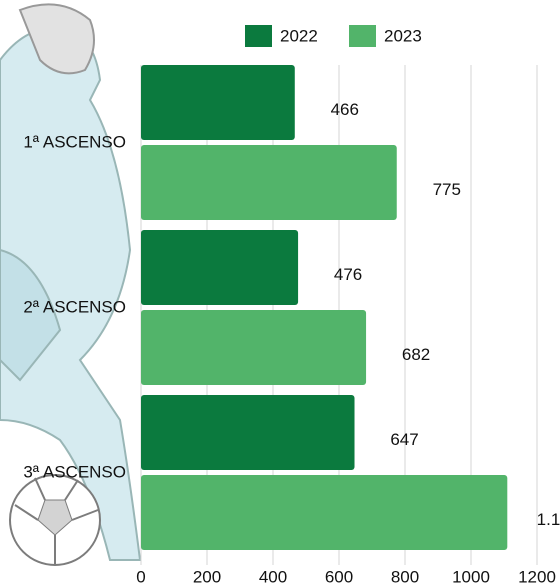 Image resolution: width=560 pixels, height=587 pixels. What do you see at coordinates (140, 576) in the screenshot?
I see `x-tick-label: 0` at bounding box center [140, 576].